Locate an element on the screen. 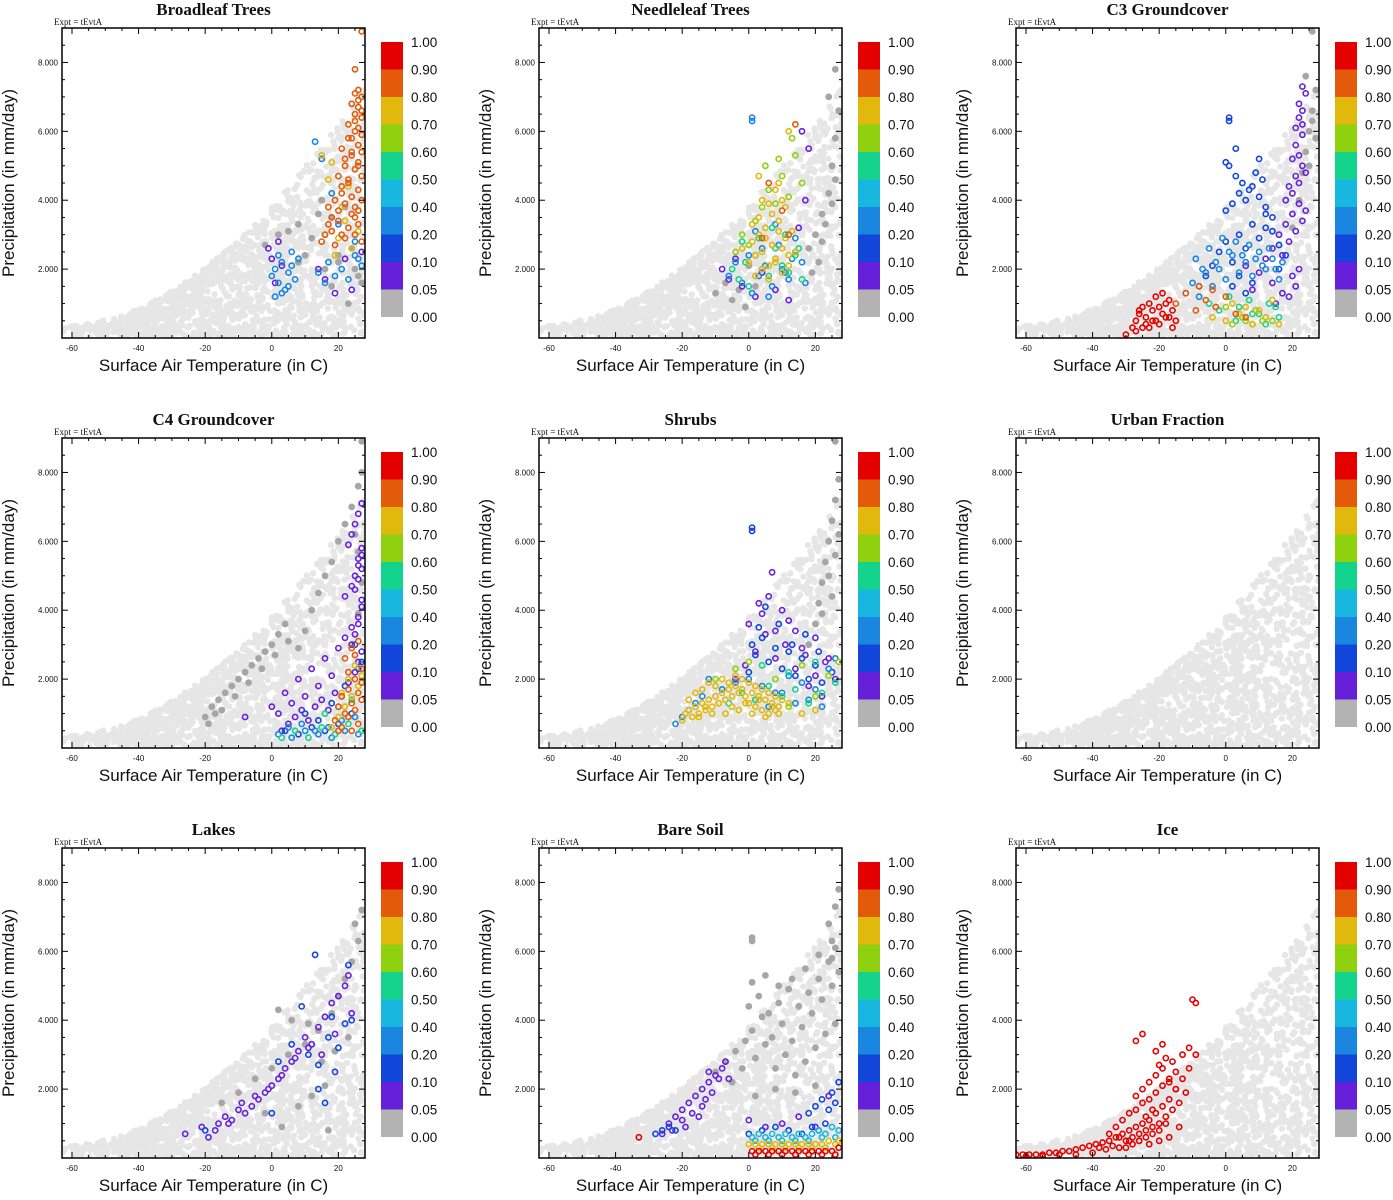 This screenshot has height=1200, width=1393. y-tick-label: 2.000 is located at coordinates (48, 269).